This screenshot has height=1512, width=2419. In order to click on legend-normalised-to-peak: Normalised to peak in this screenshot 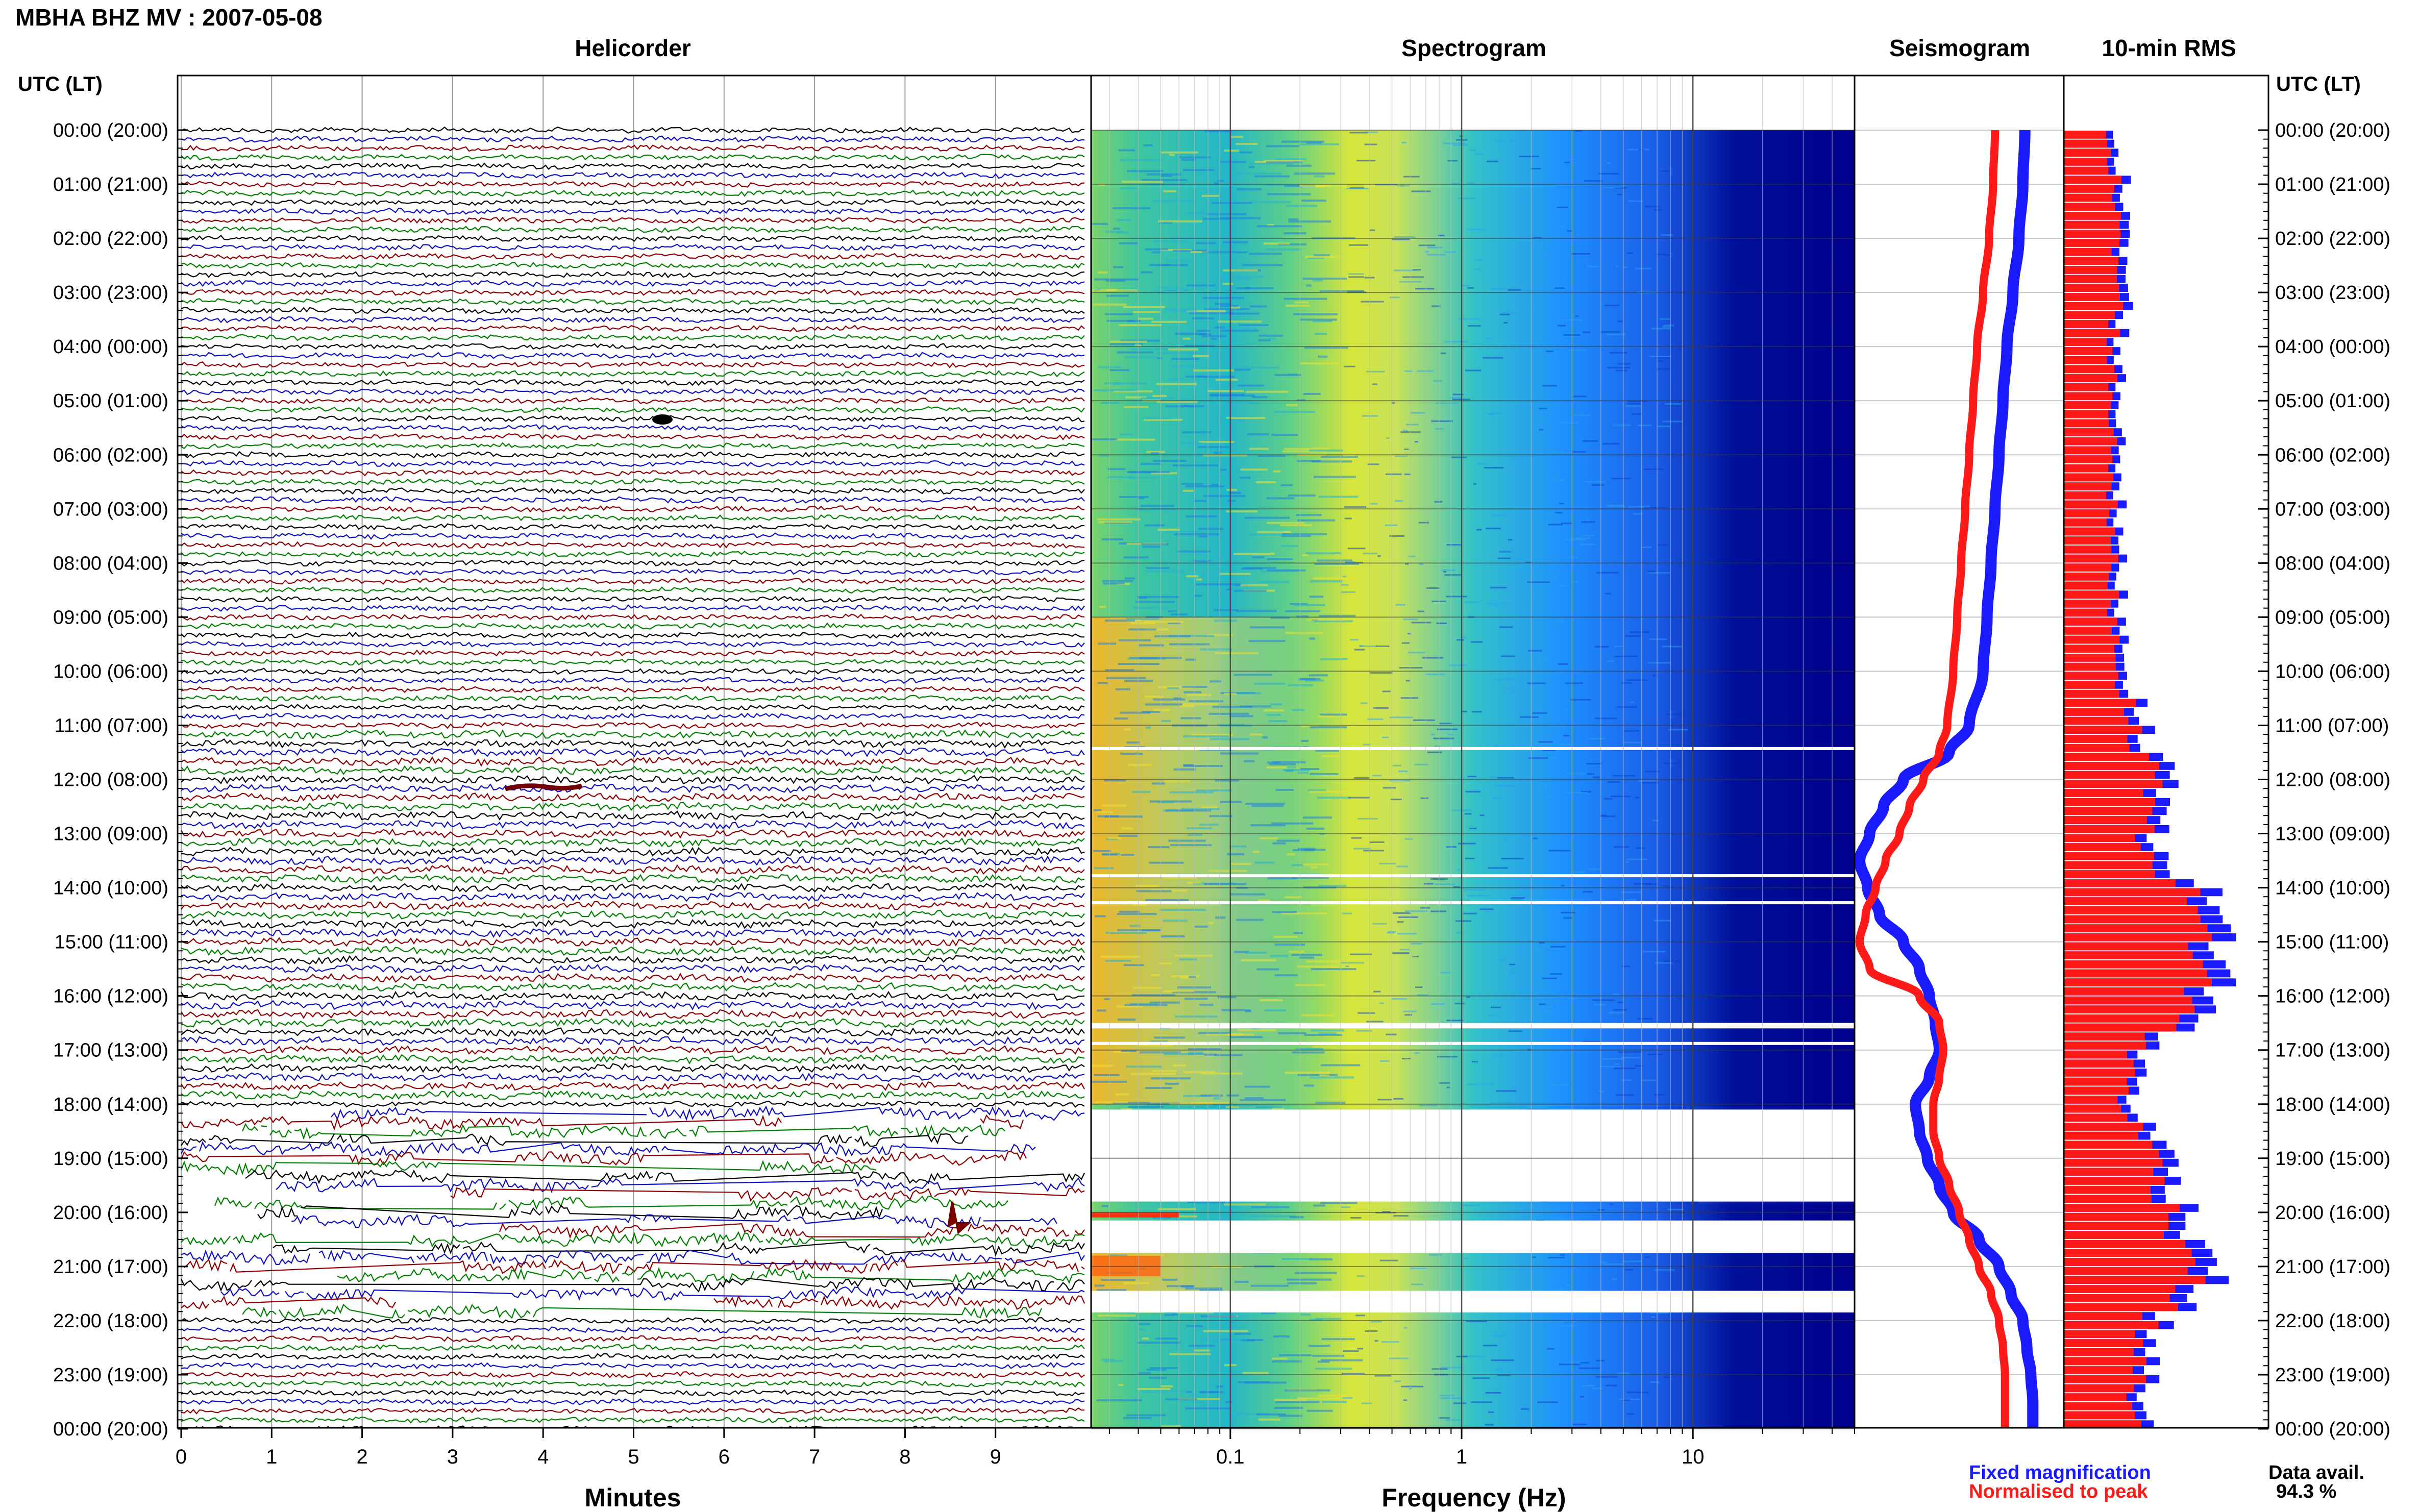, I will do `click(2058, 1491)`.